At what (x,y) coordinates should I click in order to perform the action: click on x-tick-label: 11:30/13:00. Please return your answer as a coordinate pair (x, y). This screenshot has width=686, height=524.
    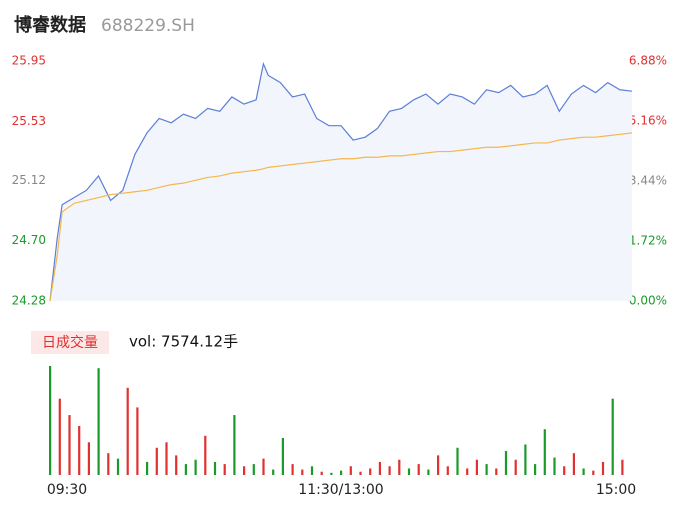
    Looking at the image, I should click on (340, 490).